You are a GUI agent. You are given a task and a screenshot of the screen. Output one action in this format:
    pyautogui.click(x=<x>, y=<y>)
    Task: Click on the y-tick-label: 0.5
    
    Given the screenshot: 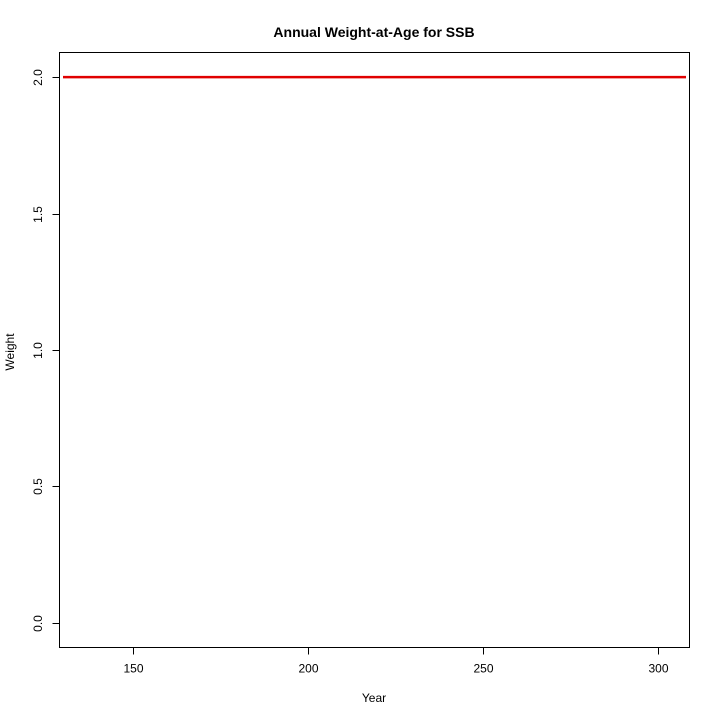 What is the action you would take?
    pyautogui.click(x=38, y=486)
    